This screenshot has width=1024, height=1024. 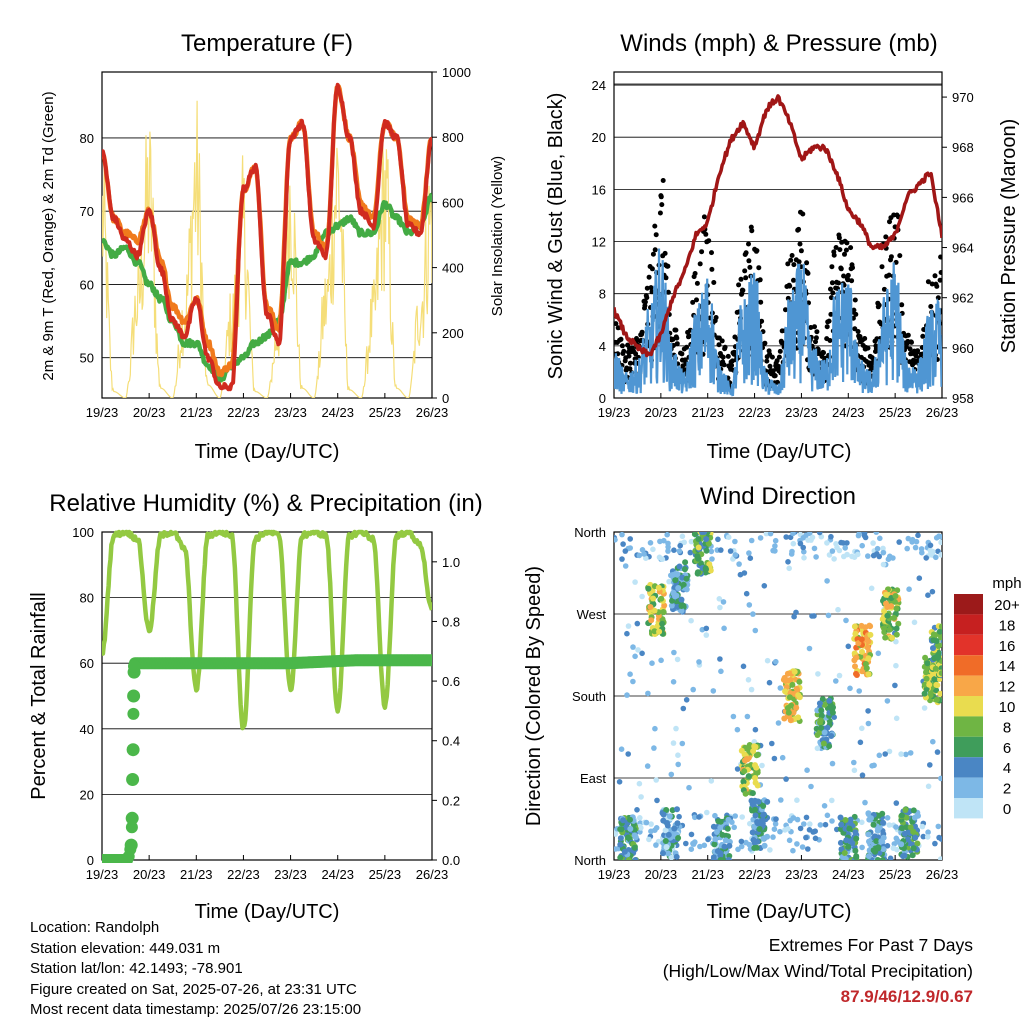 What do you see at coordinates (968, 787) in the screenshot?
I see `speed-legend-swatch` at bounding box center [968, 787].